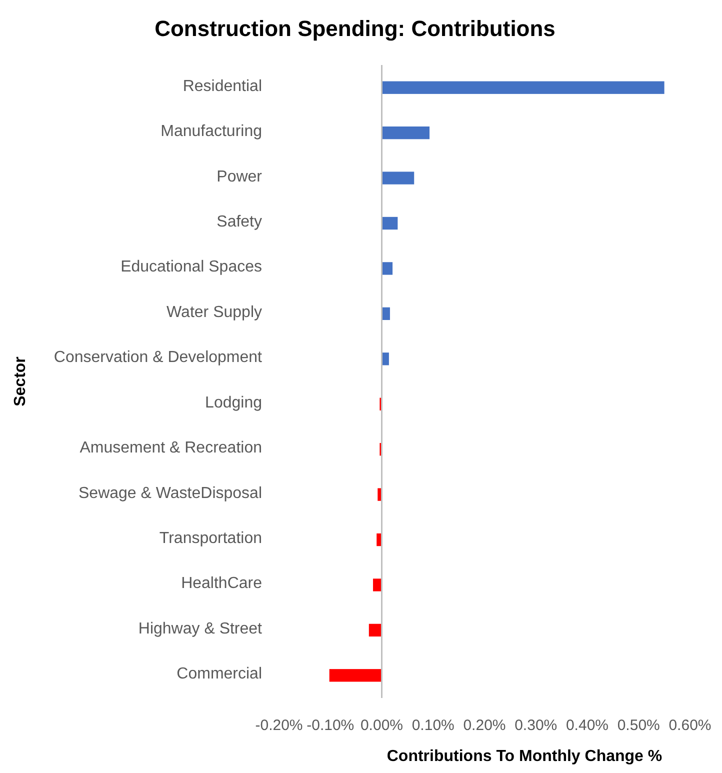 This screenshot has width=722, height=773. What do you see at coordinates (210, 538) in the screenshot?
I see `y-tick-label: Transportation` at bounding box center [210, 538].